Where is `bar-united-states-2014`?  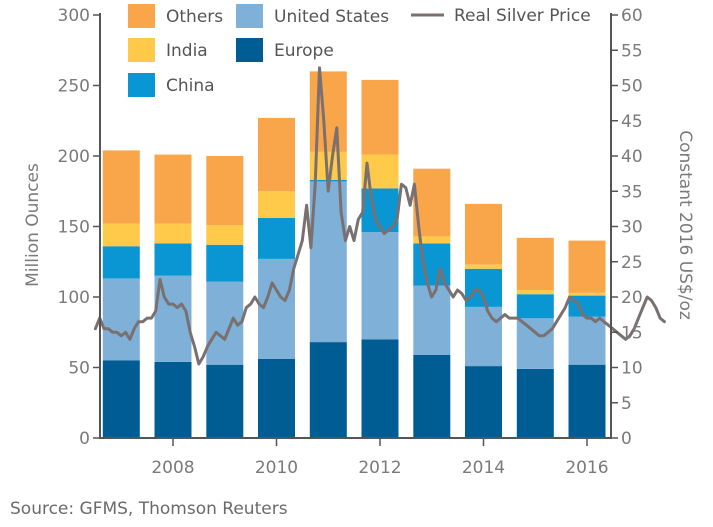
bar-united-states-2014 is located at coordinates (483, 336).